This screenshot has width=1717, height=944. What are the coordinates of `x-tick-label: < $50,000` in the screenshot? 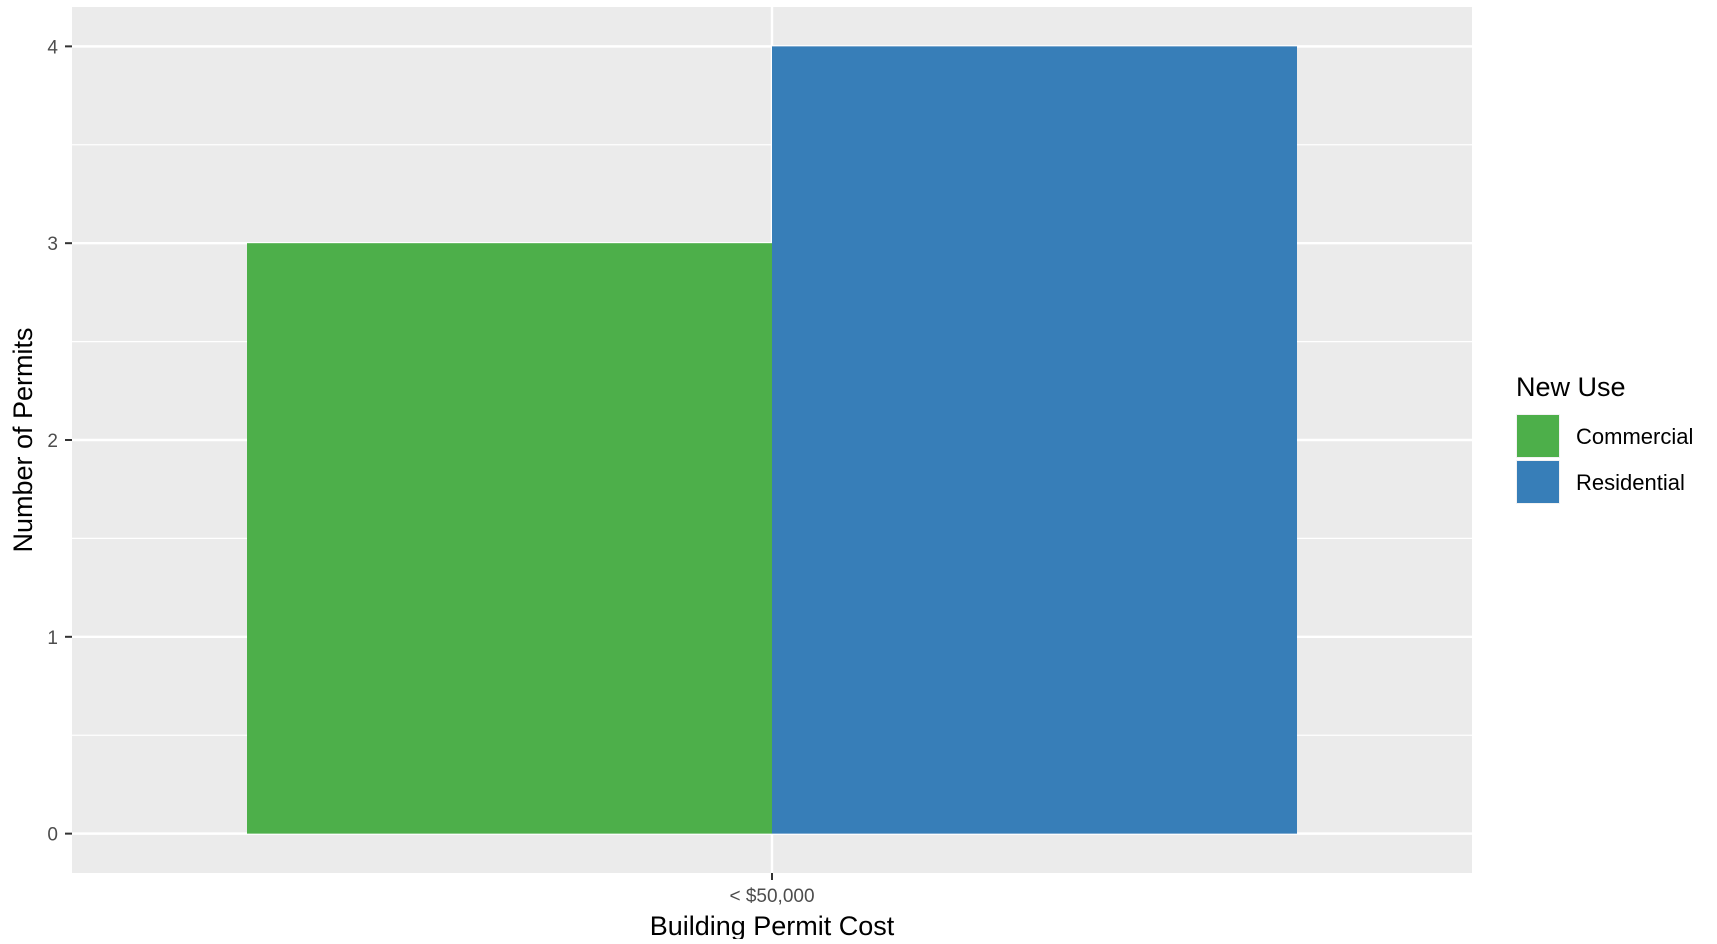 It's located at (771, 896).